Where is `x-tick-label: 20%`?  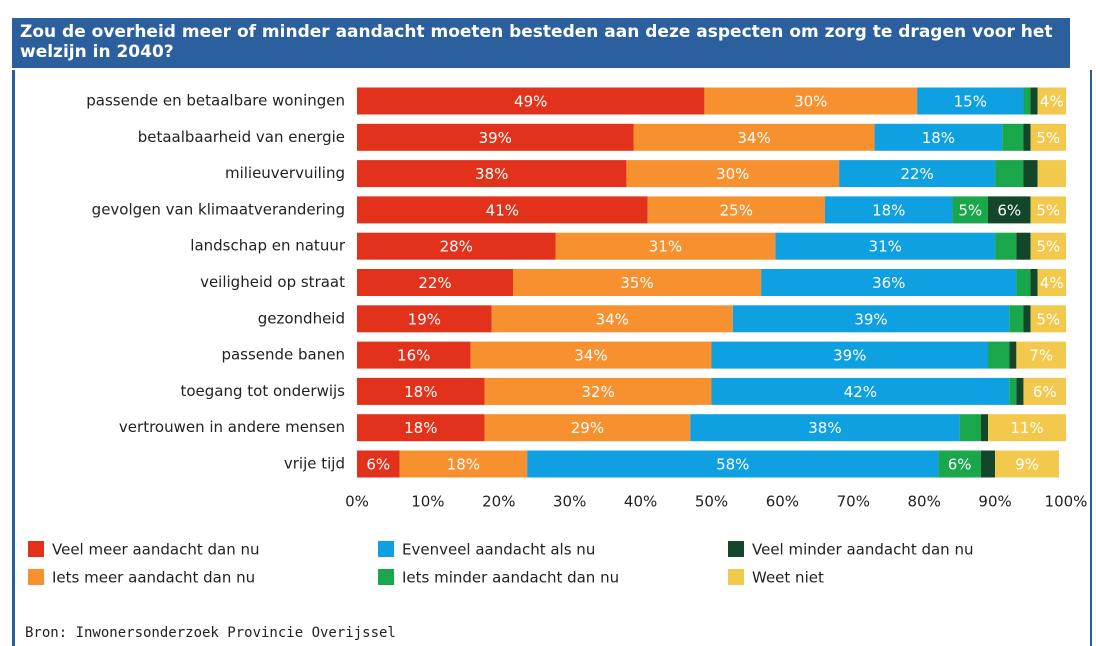 x-tick-label: 20% is located at coordinates (498, 502).